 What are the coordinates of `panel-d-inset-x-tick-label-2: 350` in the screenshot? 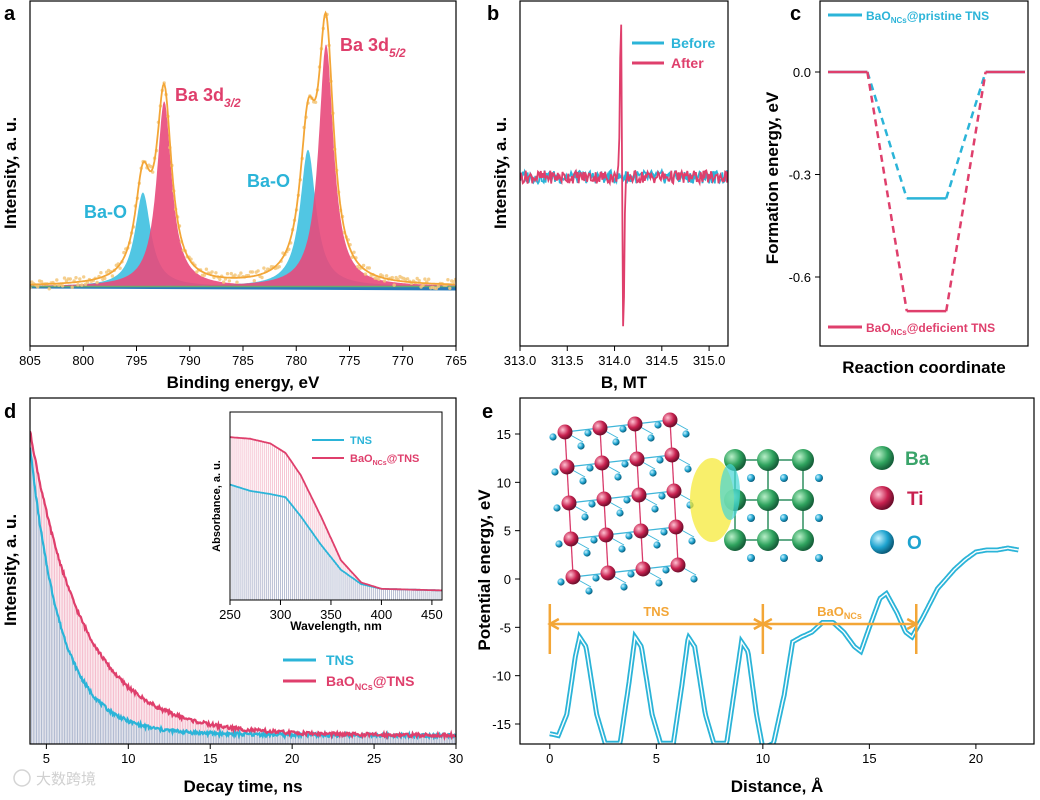 It's located at (331, 614).